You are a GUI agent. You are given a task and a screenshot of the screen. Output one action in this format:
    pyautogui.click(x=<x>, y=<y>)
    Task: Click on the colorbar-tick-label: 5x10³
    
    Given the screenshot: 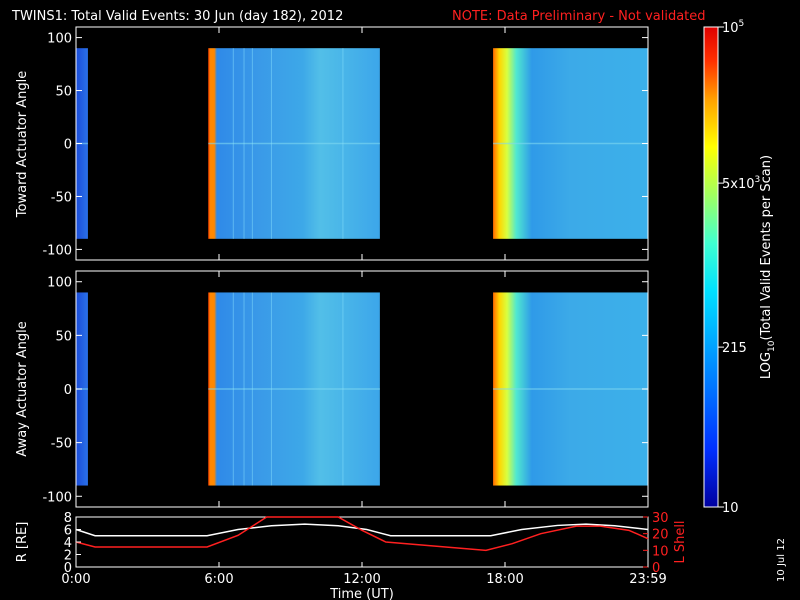 What is the action you would take?
    pyautogui.click(x=741, y=183)
    